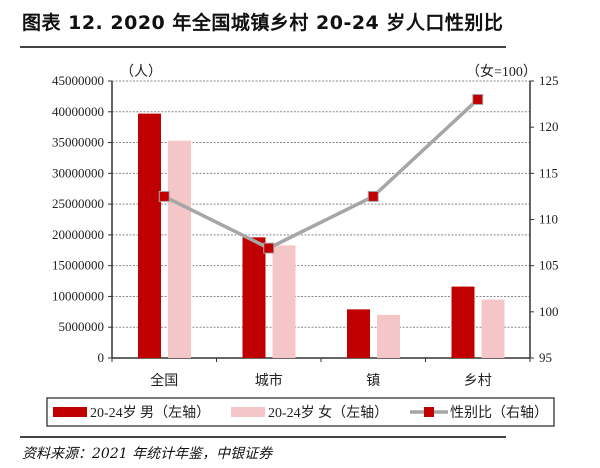 Image resolution: width=600 pixels, height=468 pixels. I want to click on legend-swatch-male, so click(70, 412).